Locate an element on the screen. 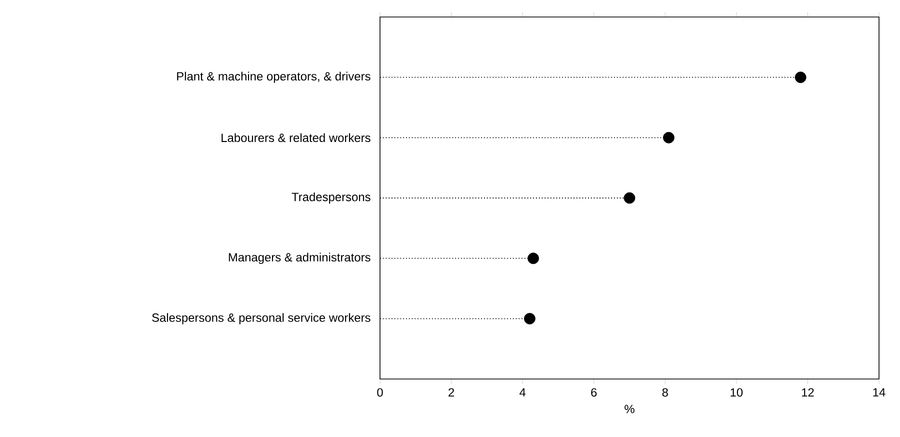 The height and width of the screenshot is (437, 900). y-tick-label: Salespersons & personal service workers is located at coordinates (261, 318).